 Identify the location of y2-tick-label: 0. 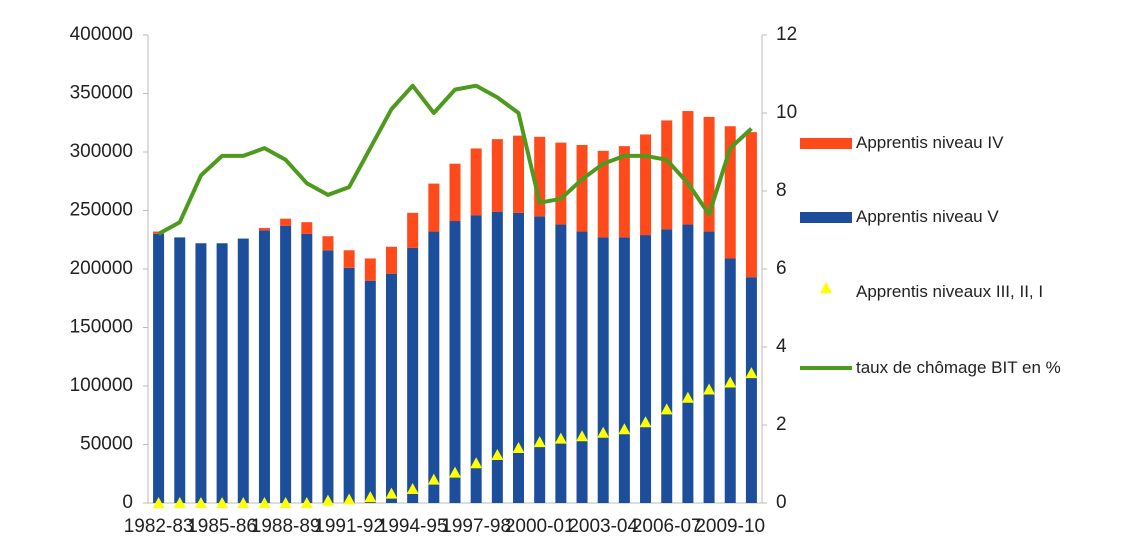
(781, 502).